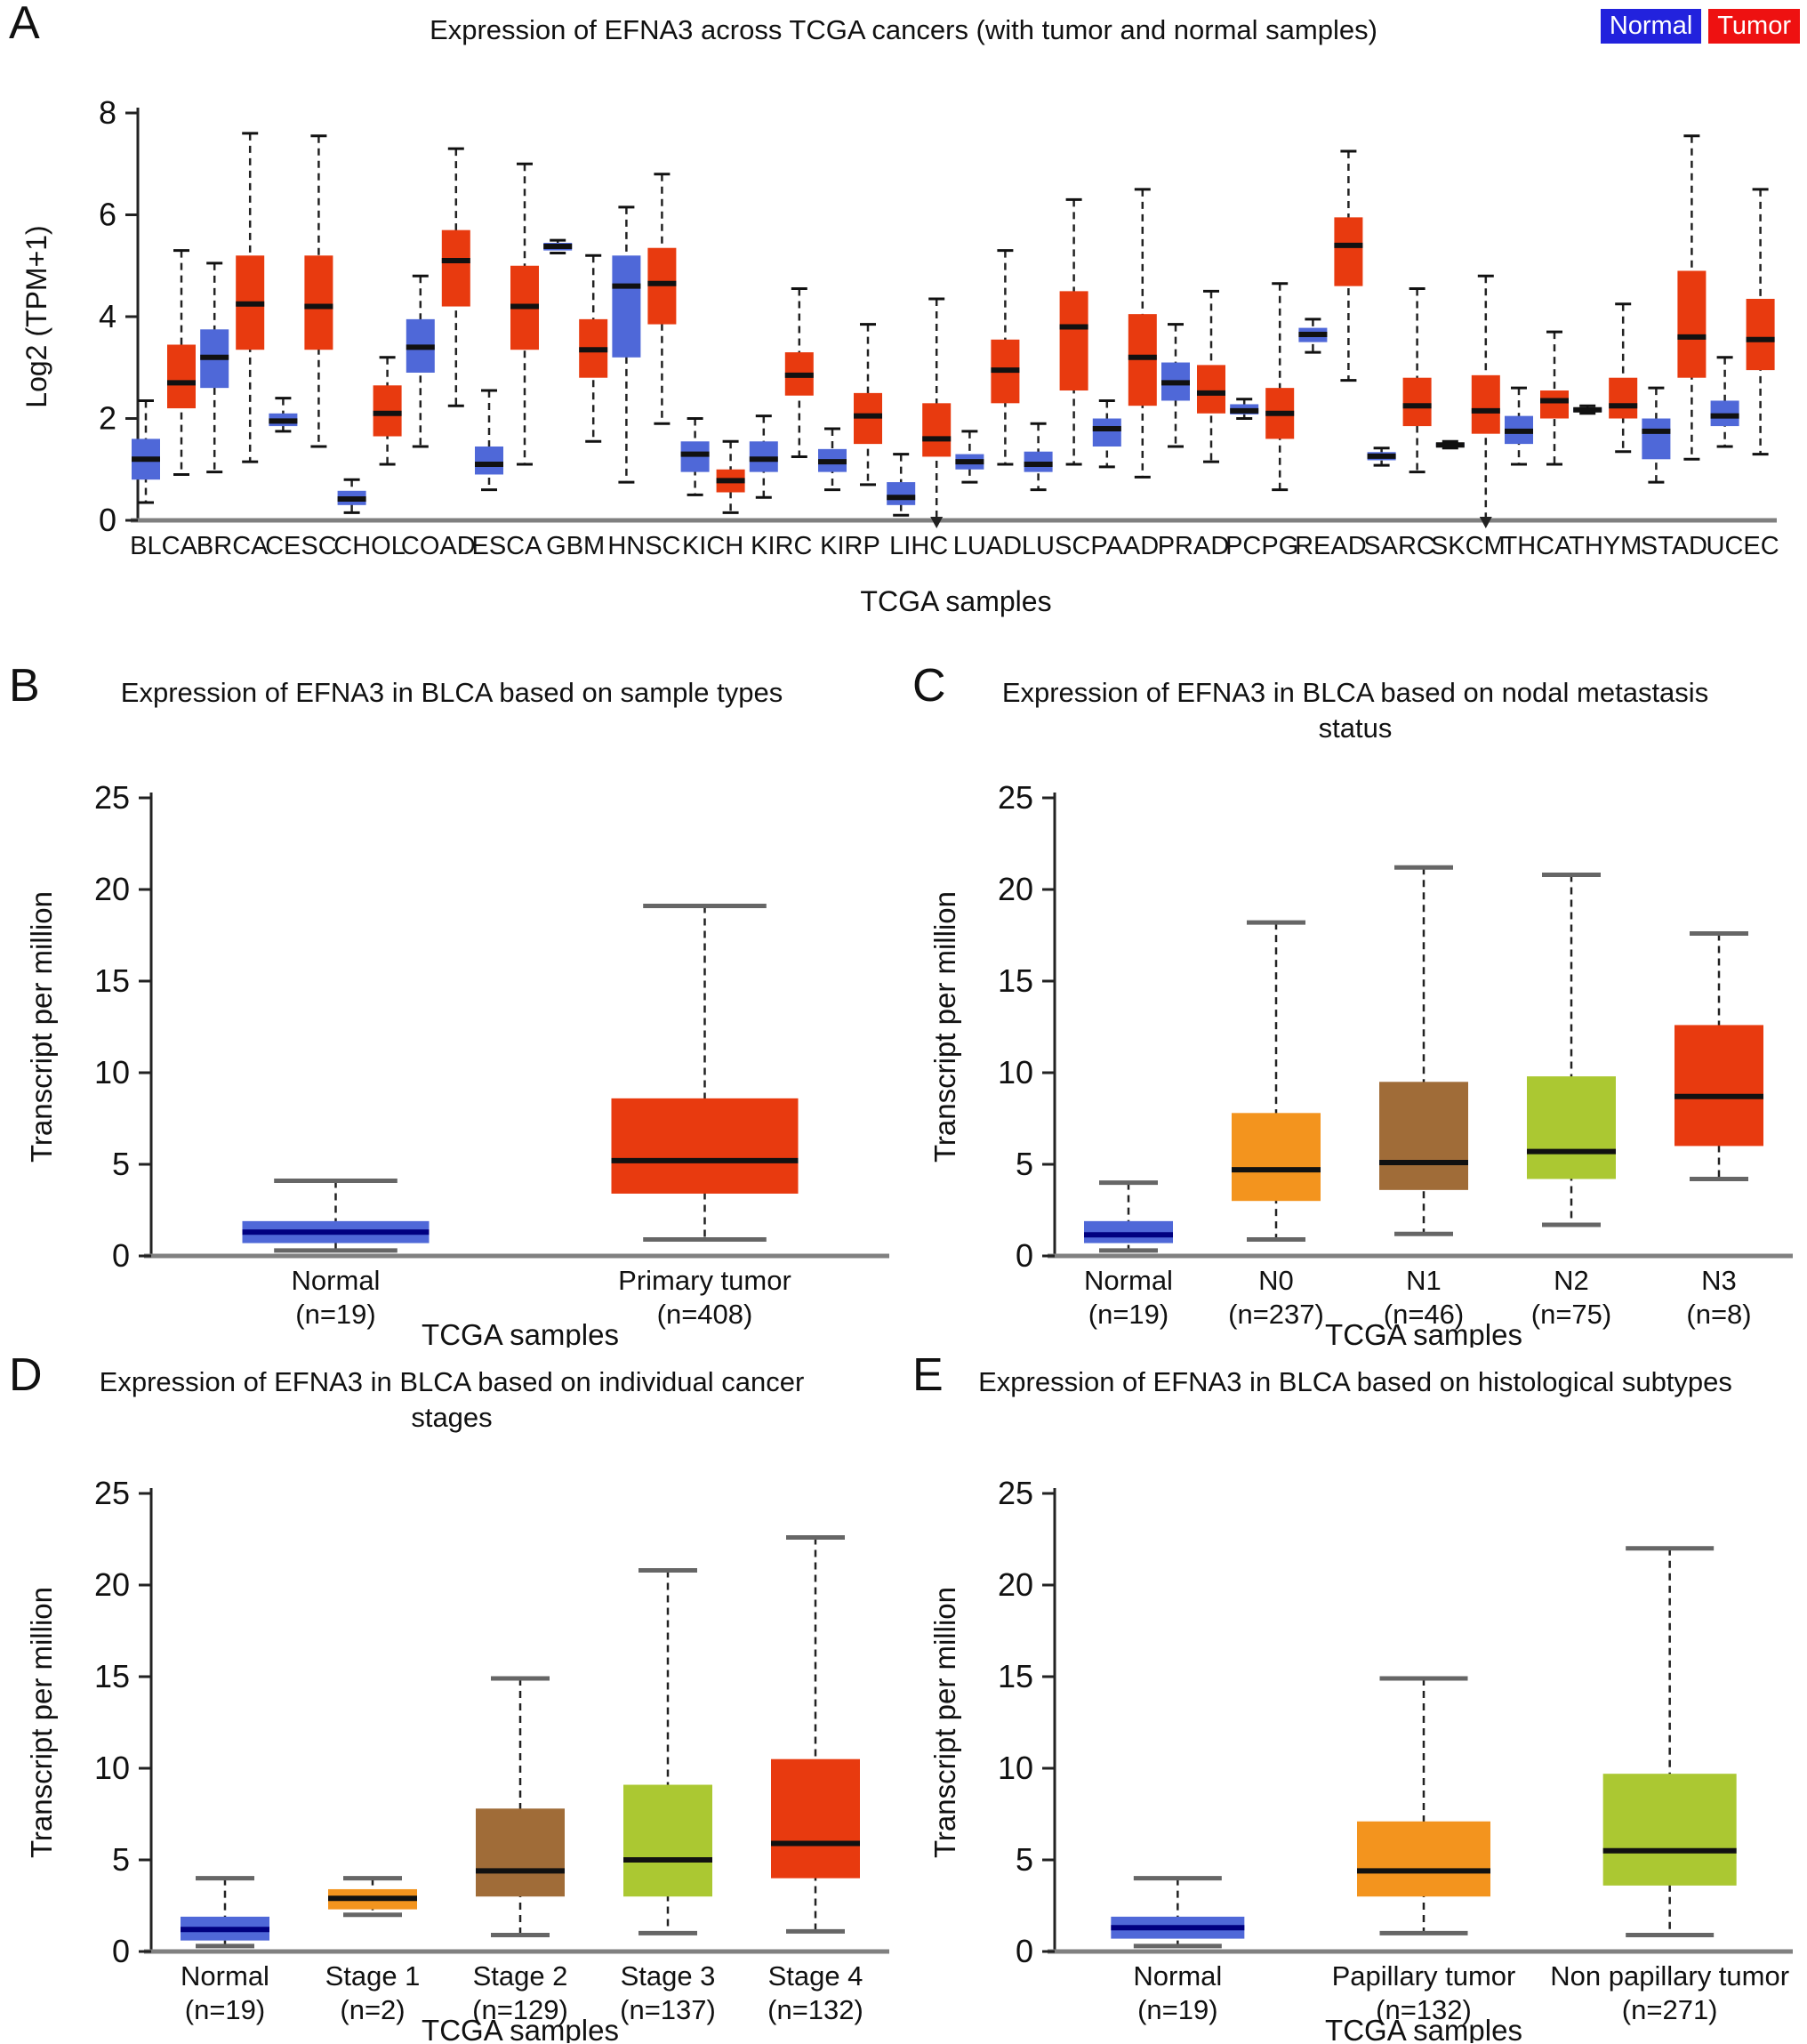 The height and width of the screenshot is (2044, 1807). I want to click on svg-text: (n=137), so click(668, 2010).